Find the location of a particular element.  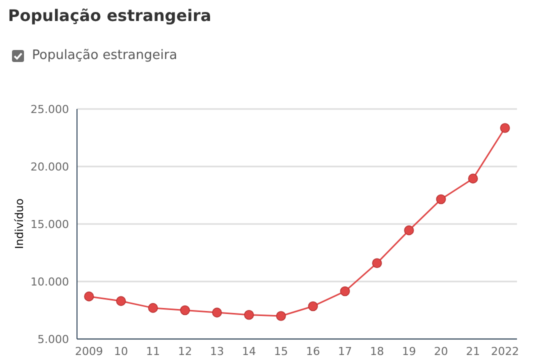

x-tick-label: 2009 is located at coordinates (89, 351).